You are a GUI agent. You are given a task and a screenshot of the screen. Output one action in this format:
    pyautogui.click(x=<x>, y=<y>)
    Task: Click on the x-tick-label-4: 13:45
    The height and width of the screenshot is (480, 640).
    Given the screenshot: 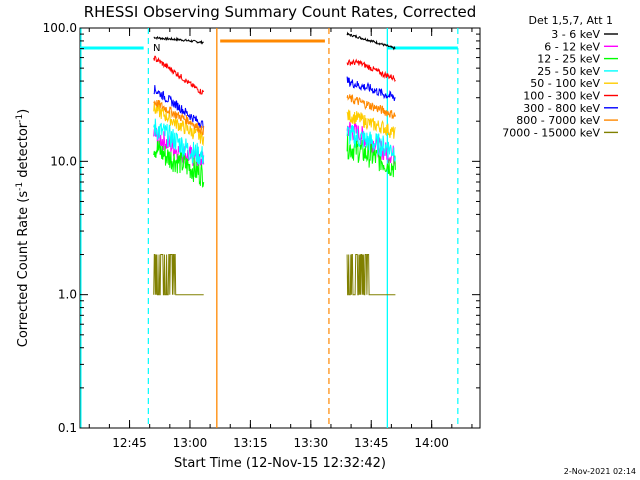 What is the action you would take?
    pyautogui.click(x=371, y=443)
    